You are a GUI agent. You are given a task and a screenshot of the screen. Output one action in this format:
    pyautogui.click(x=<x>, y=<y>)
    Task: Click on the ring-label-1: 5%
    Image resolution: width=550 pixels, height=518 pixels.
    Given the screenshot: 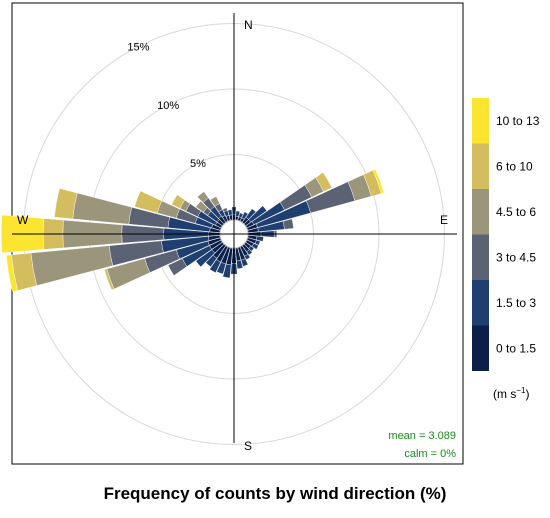 What is the action you would take?
    pyautogui.click(x=198, y=164)
    